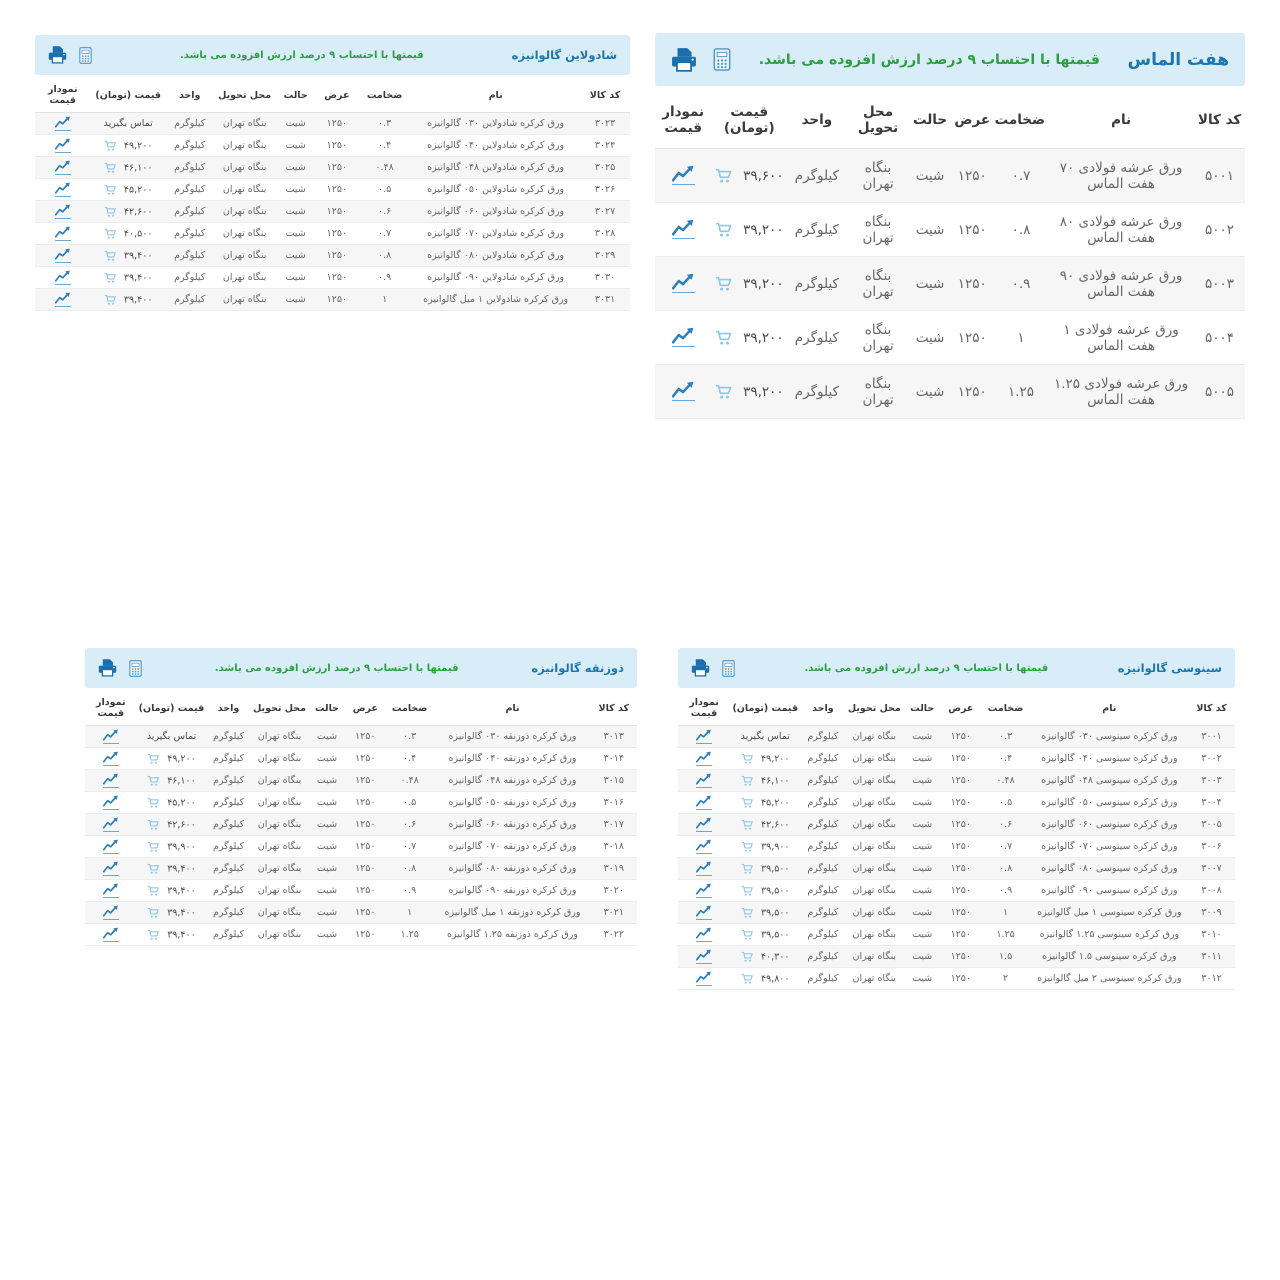 This screenshot has width=1280, height=1280. What do you see at coordinates (181, 846) in the screenshot?
I see `price-value: ۳۹,۹۰۰` at bounding box center [181, 846].